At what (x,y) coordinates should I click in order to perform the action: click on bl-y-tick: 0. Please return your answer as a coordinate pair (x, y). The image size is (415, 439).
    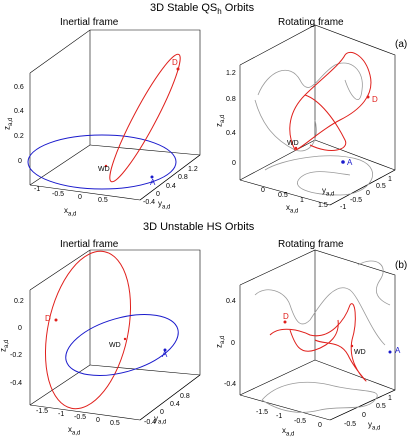
    Looking at the image, I should click on (162, 412).